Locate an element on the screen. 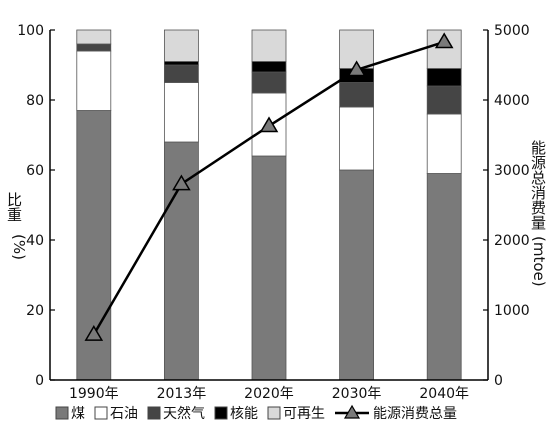  right-tick-label: 1000 is located at coordinates (512, 311).